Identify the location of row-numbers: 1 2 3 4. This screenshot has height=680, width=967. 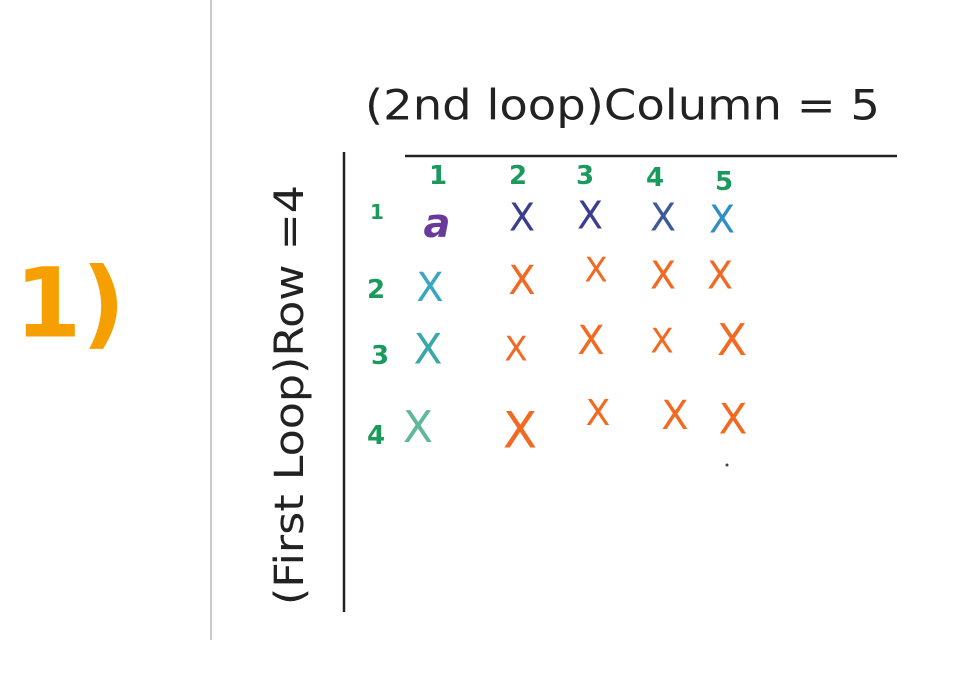
(378, 325).